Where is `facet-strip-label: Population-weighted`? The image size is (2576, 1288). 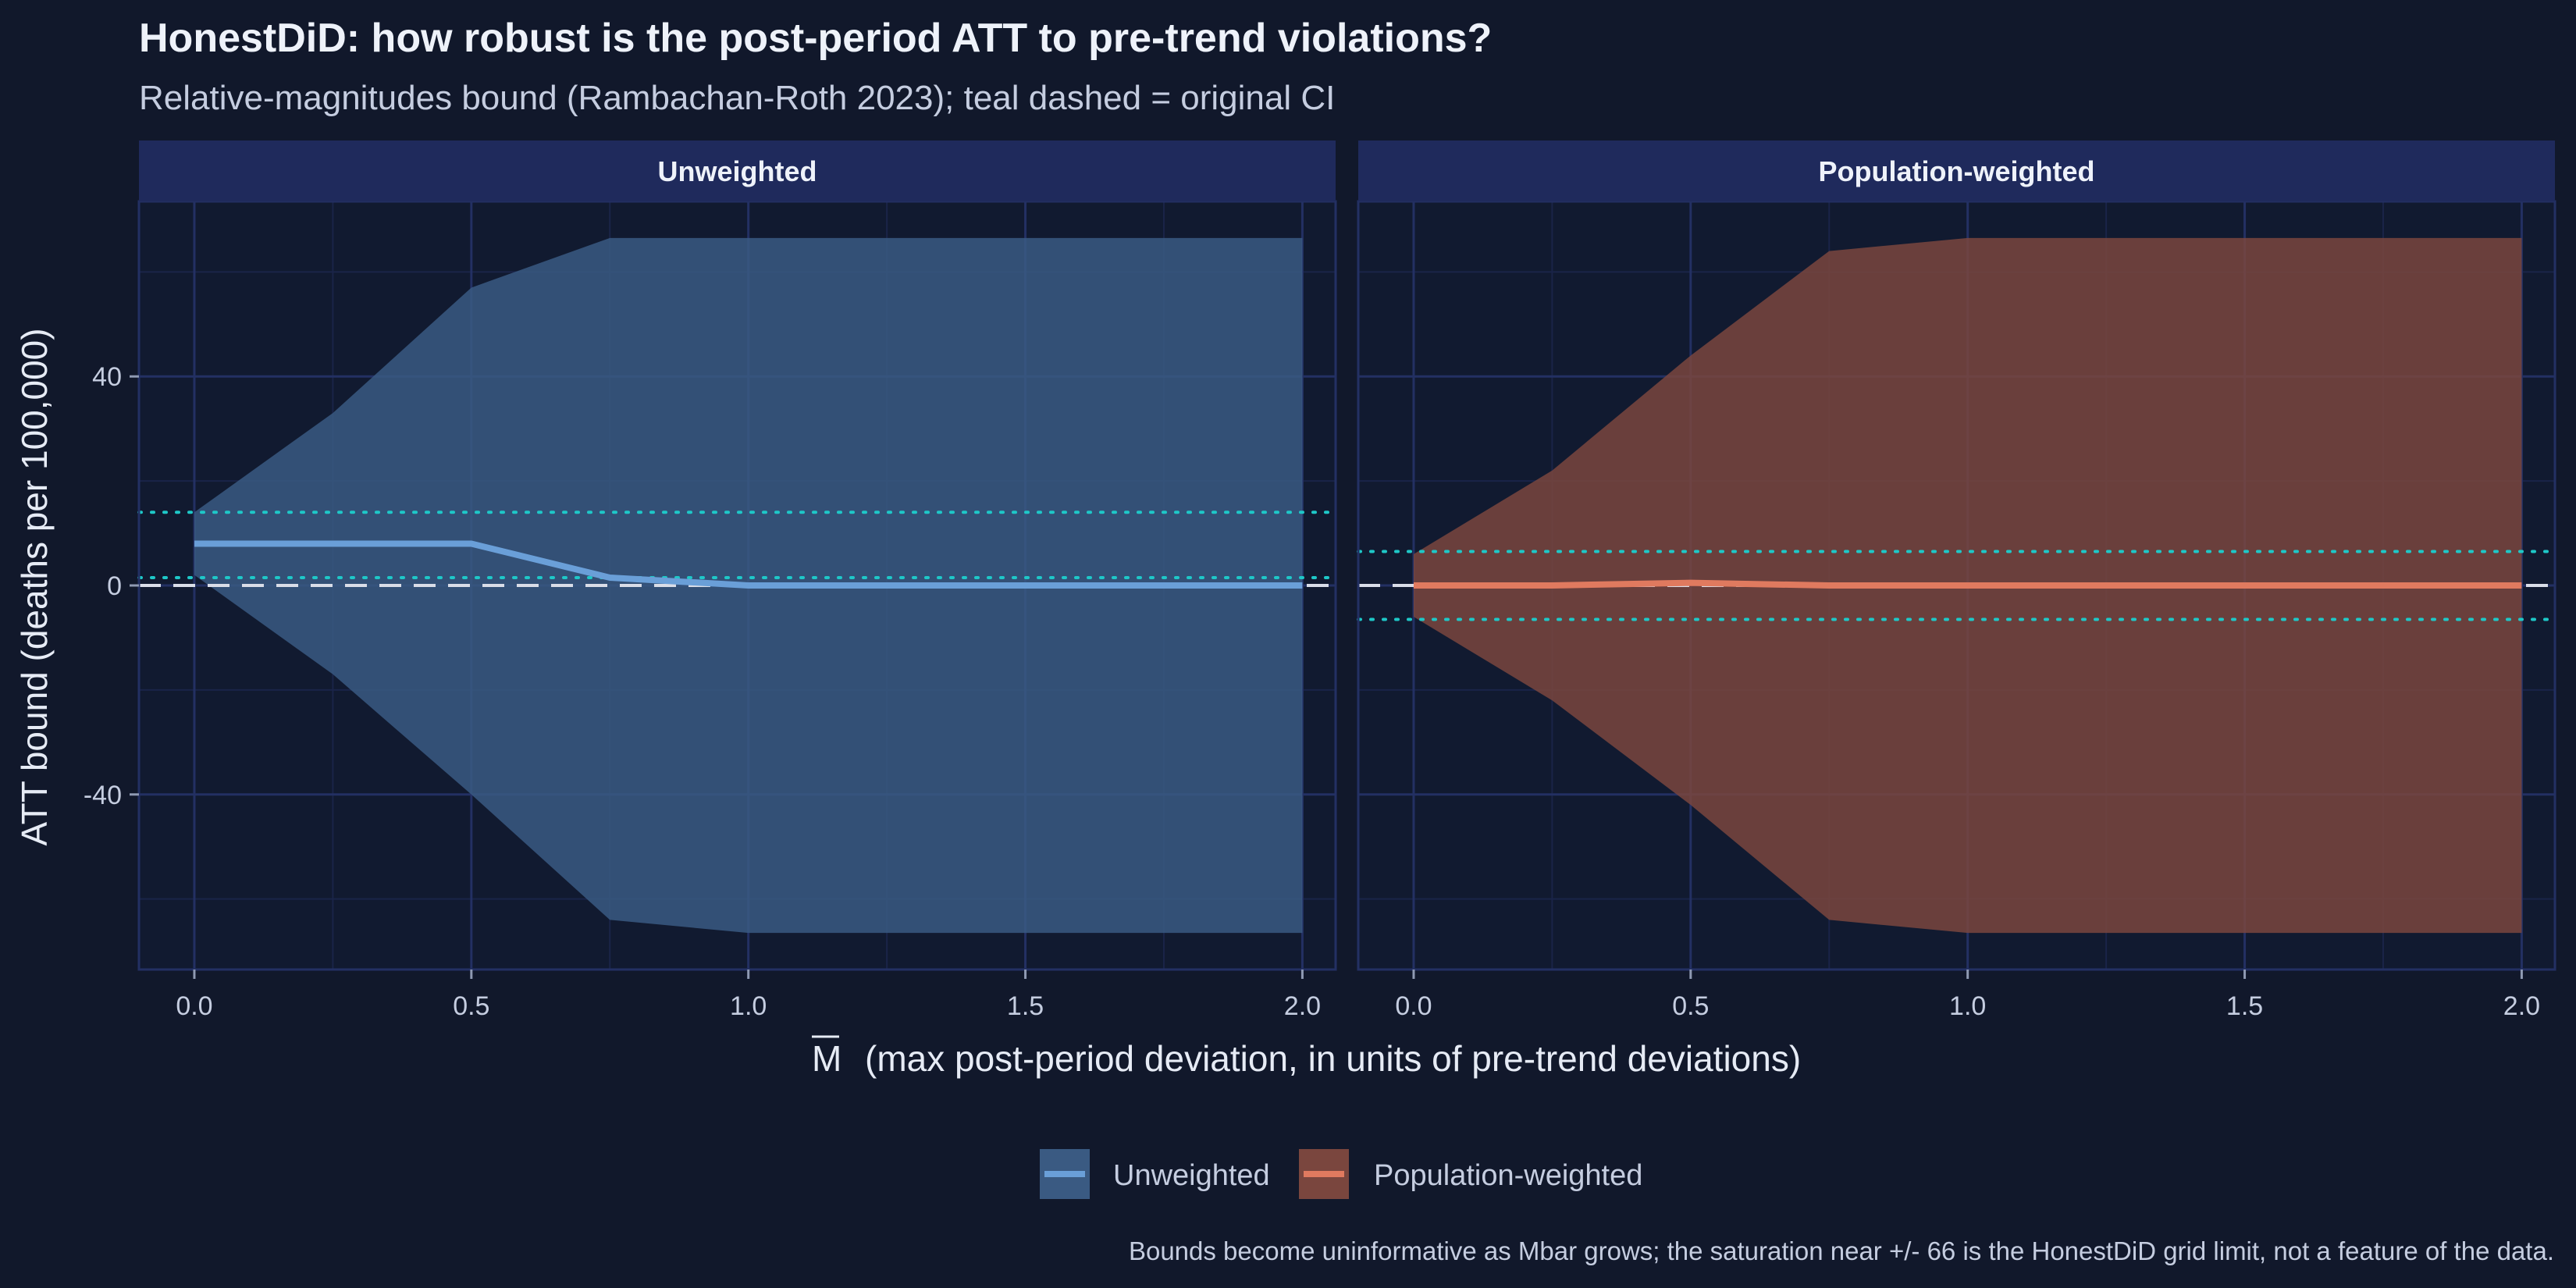 facet-strip-label: Population-weighted is located at coordinates (1957, 171).